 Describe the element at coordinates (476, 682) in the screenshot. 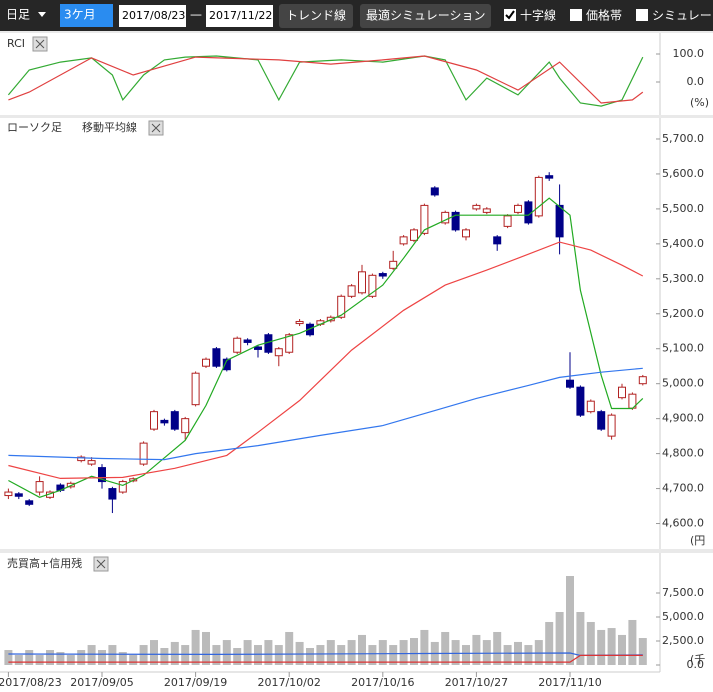

I see `x-tick-label: 2017/10/27` at that location.